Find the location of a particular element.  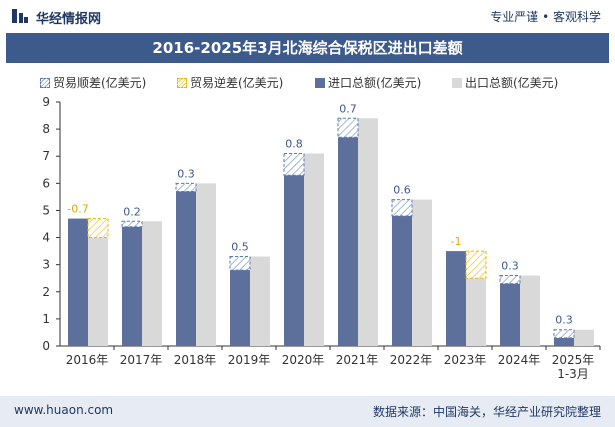

legend-swatch-deficit is located at coordinates (182, 83).